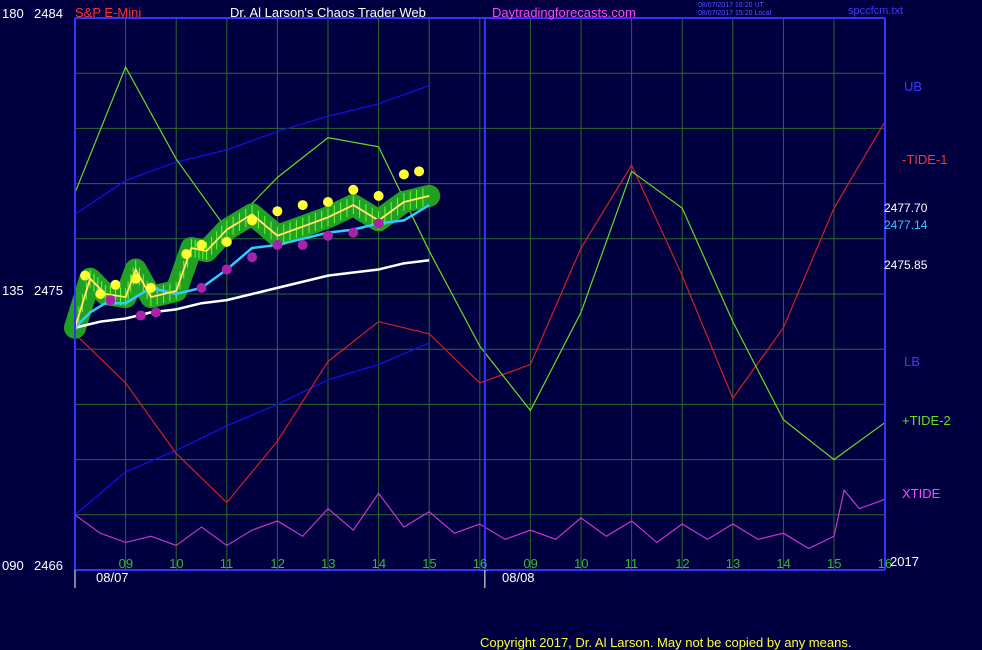 Image resolution: width=982 pixels, height=650 pixels. What do you see at coordinates (913, 86) in the screenshot?
I see `ub-label: UB` at bounding box center [913, 86].